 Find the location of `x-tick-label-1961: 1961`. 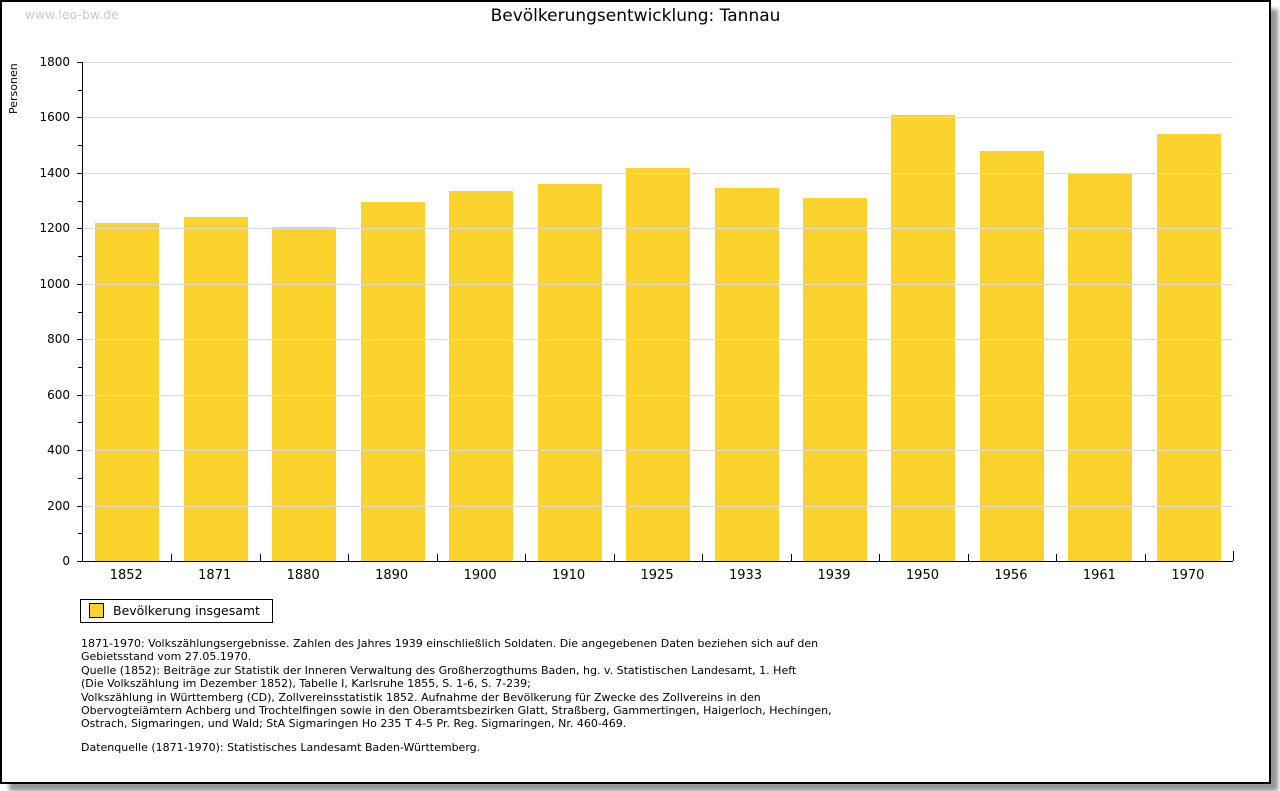

x-tick-label-1961: 1961 is located at coordinates (1099, 575).